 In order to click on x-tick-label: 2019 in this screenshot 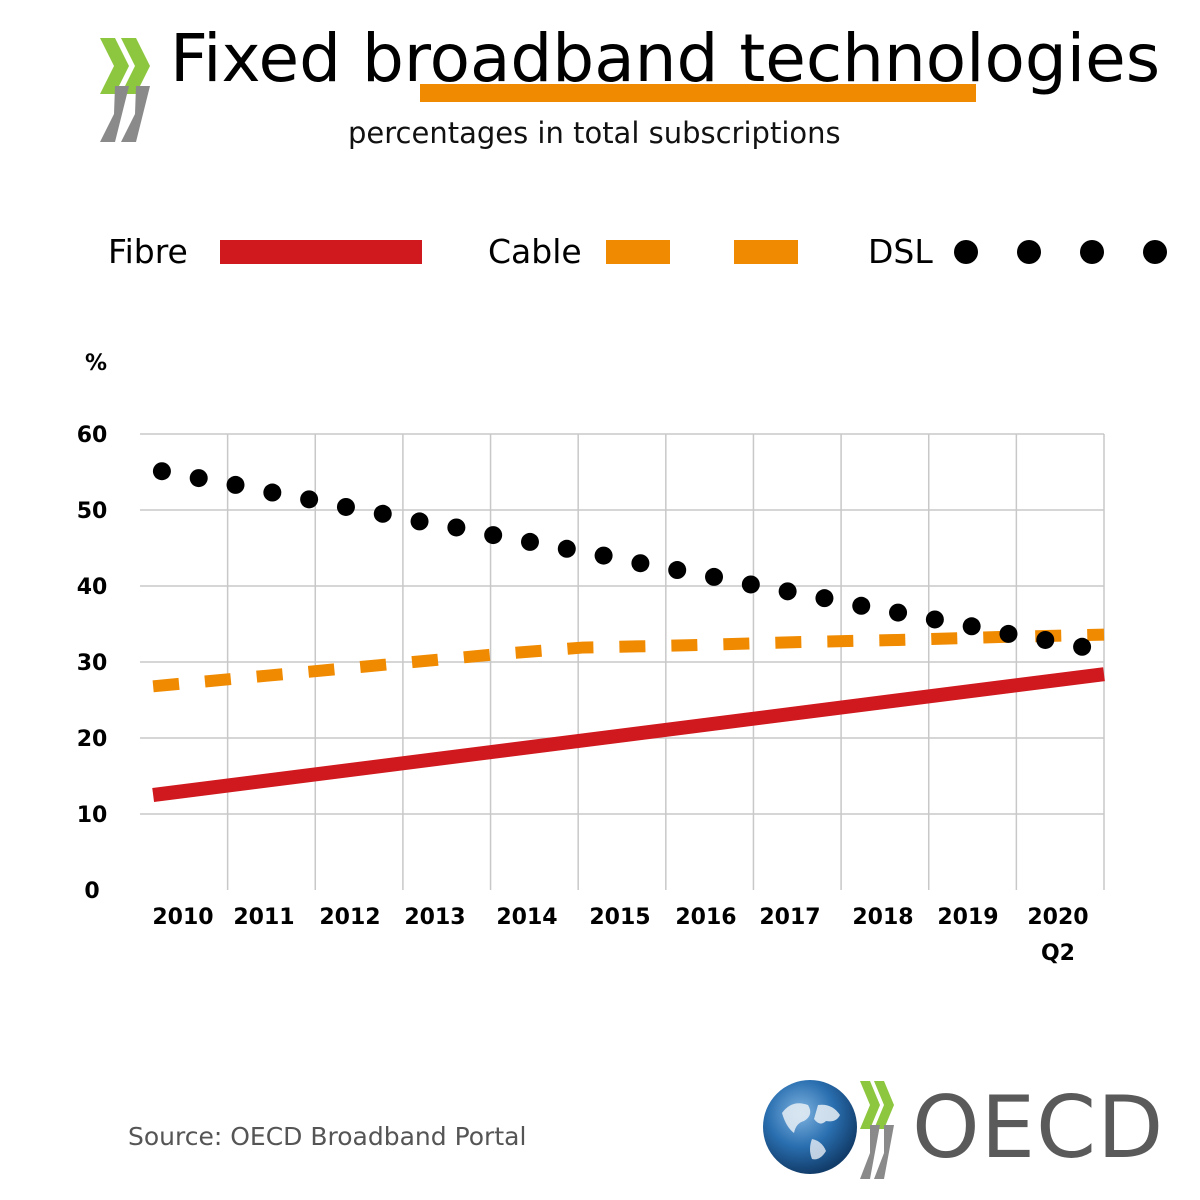, I will do `click(967, 917)`.